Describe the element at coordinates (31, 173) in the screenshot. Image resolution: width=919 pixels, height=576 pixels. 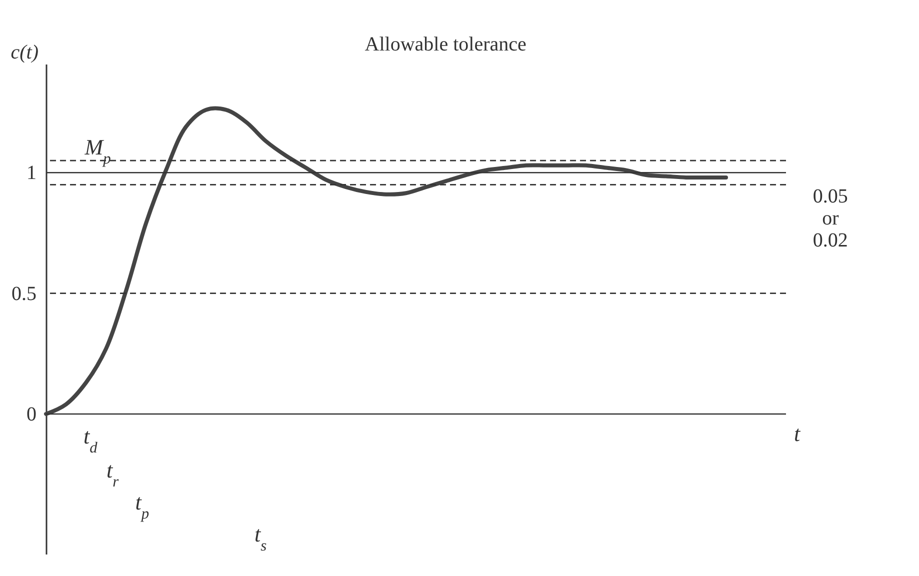
I see `y-tick-label: 1` at that location.